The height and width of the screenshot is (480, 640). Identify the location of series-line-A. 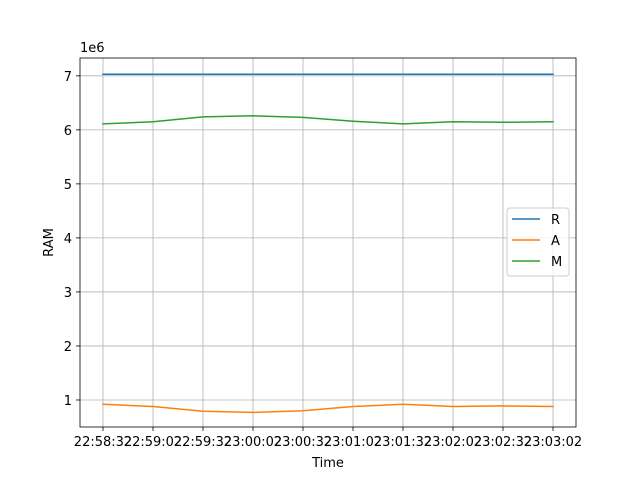
(328, 408).